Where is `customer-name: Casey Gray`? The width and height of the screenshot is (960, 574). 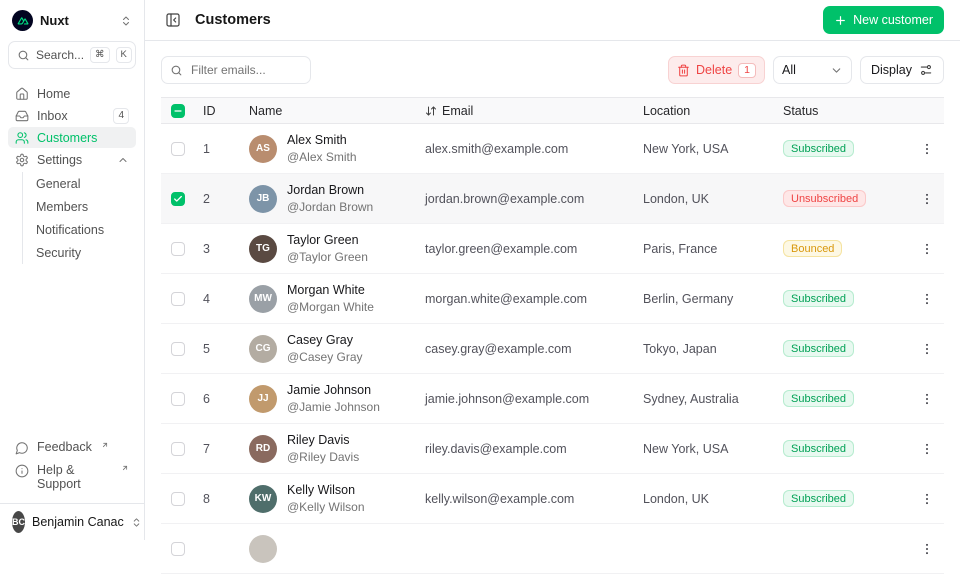 customer-name: Casey Gray is located at coordinates (320, 339).